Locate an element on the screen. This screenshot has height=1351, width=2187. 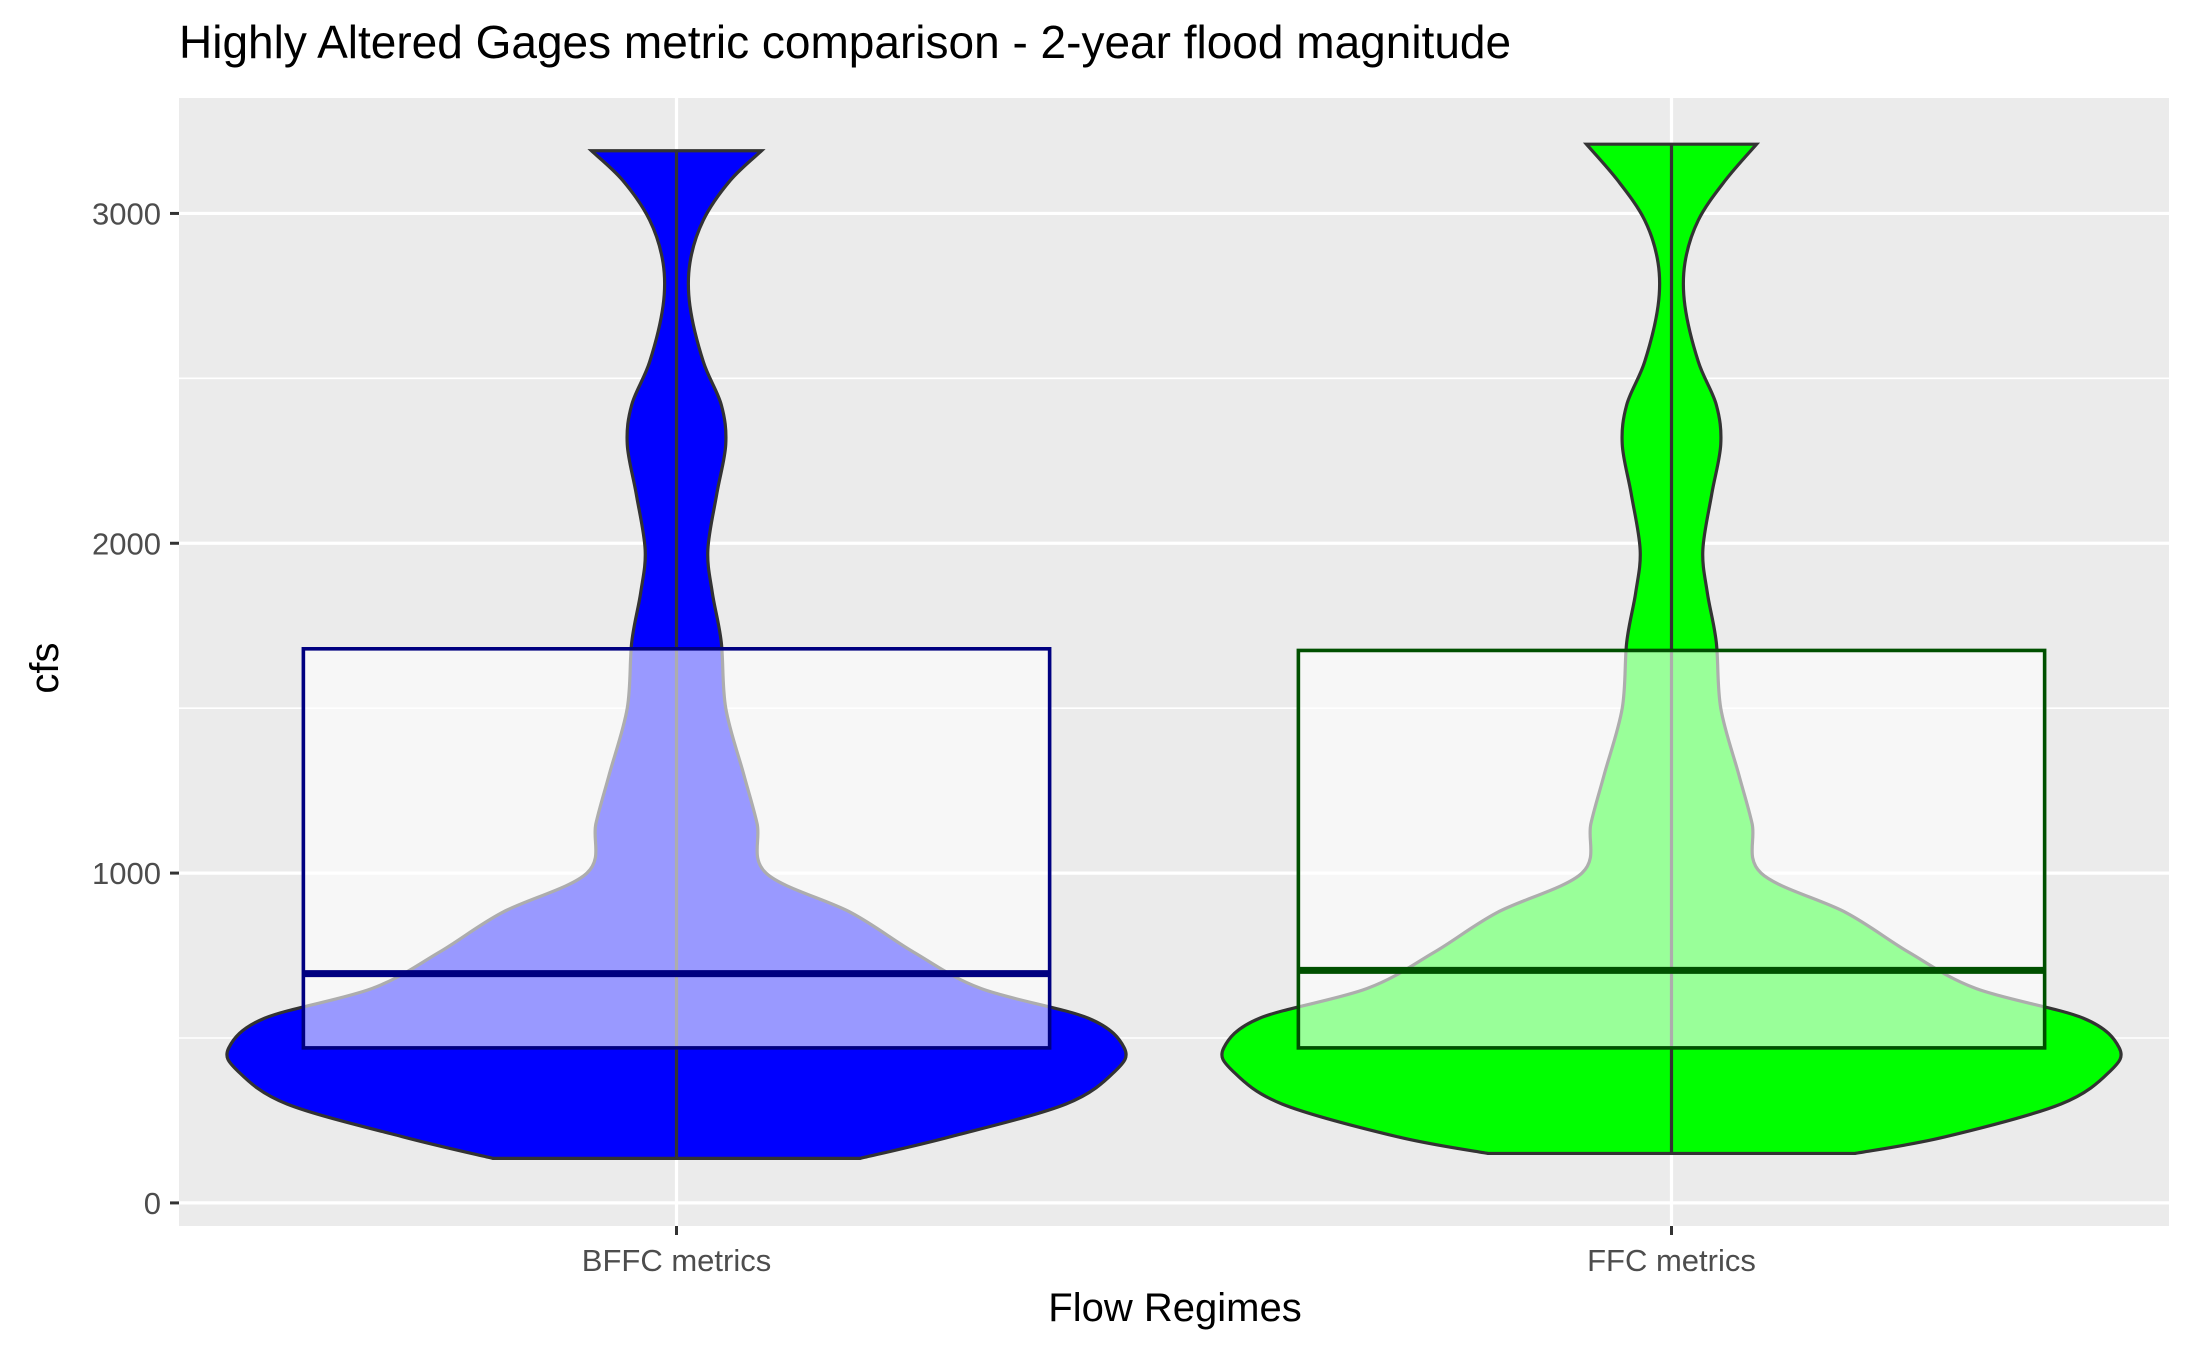
y-tick-label: 1000 is located at coordinates (126, 873).